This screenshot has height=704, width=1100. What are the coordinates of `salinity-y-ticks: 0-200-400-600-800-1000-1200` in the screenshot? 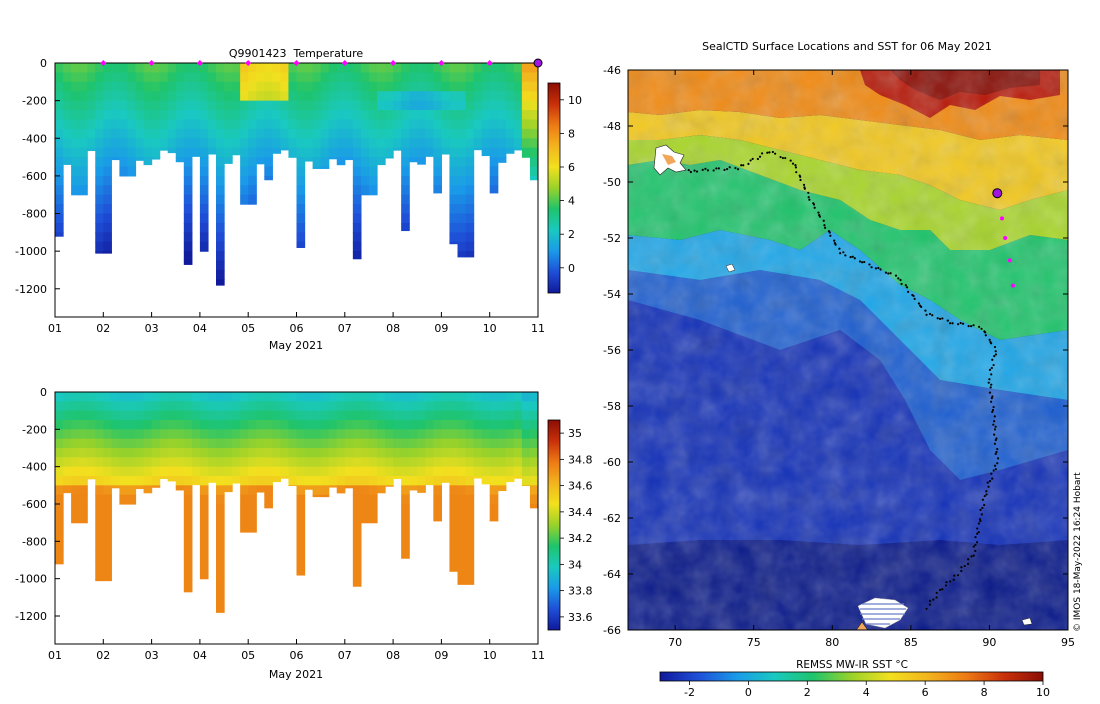 It's located at (37, 504).